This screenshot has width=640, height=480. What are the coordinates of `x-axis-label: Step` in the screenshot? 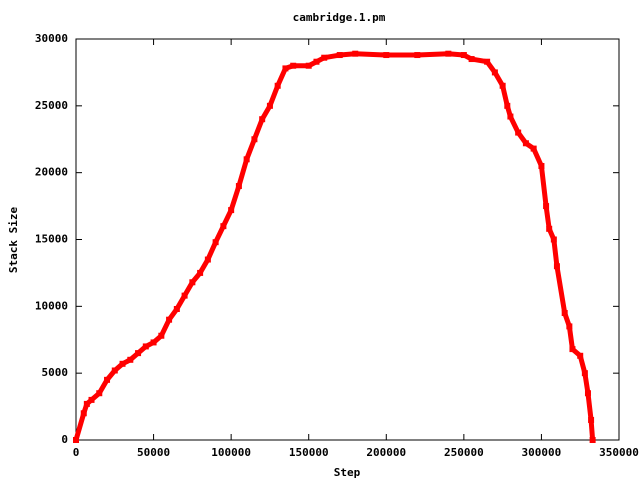 It's located at (347, 472).